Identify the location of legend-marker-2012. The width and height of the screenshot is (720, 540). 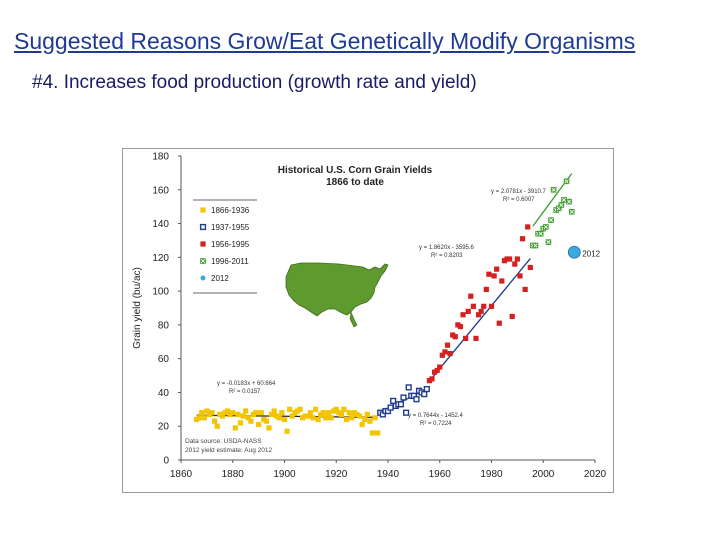
(203, 278).